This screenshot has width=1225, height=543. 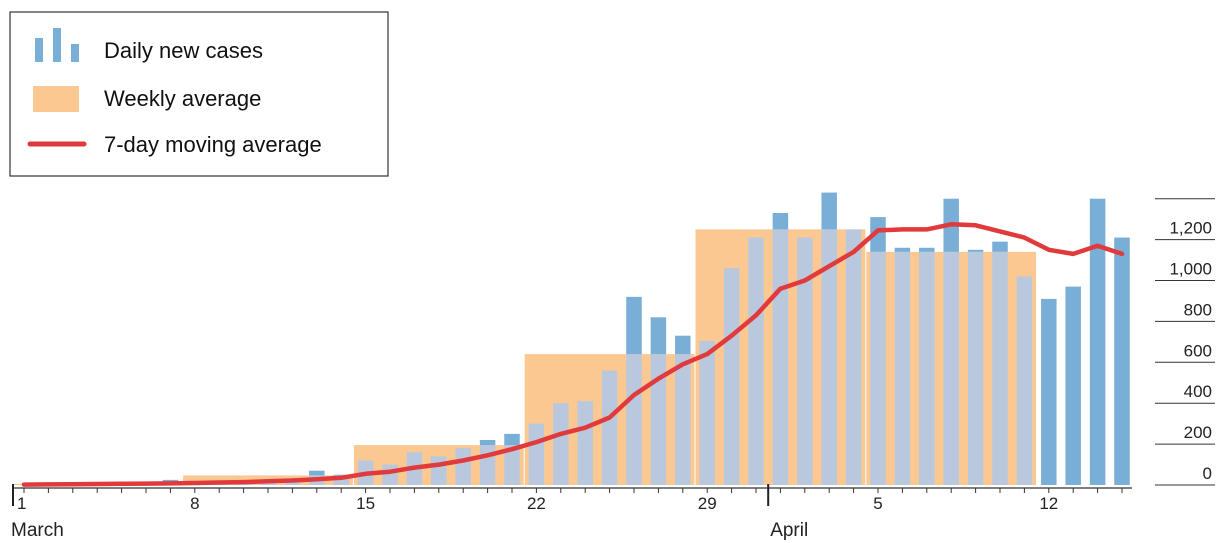 I want to click on y-tick-label: 600, so click(x=1198, y=350).